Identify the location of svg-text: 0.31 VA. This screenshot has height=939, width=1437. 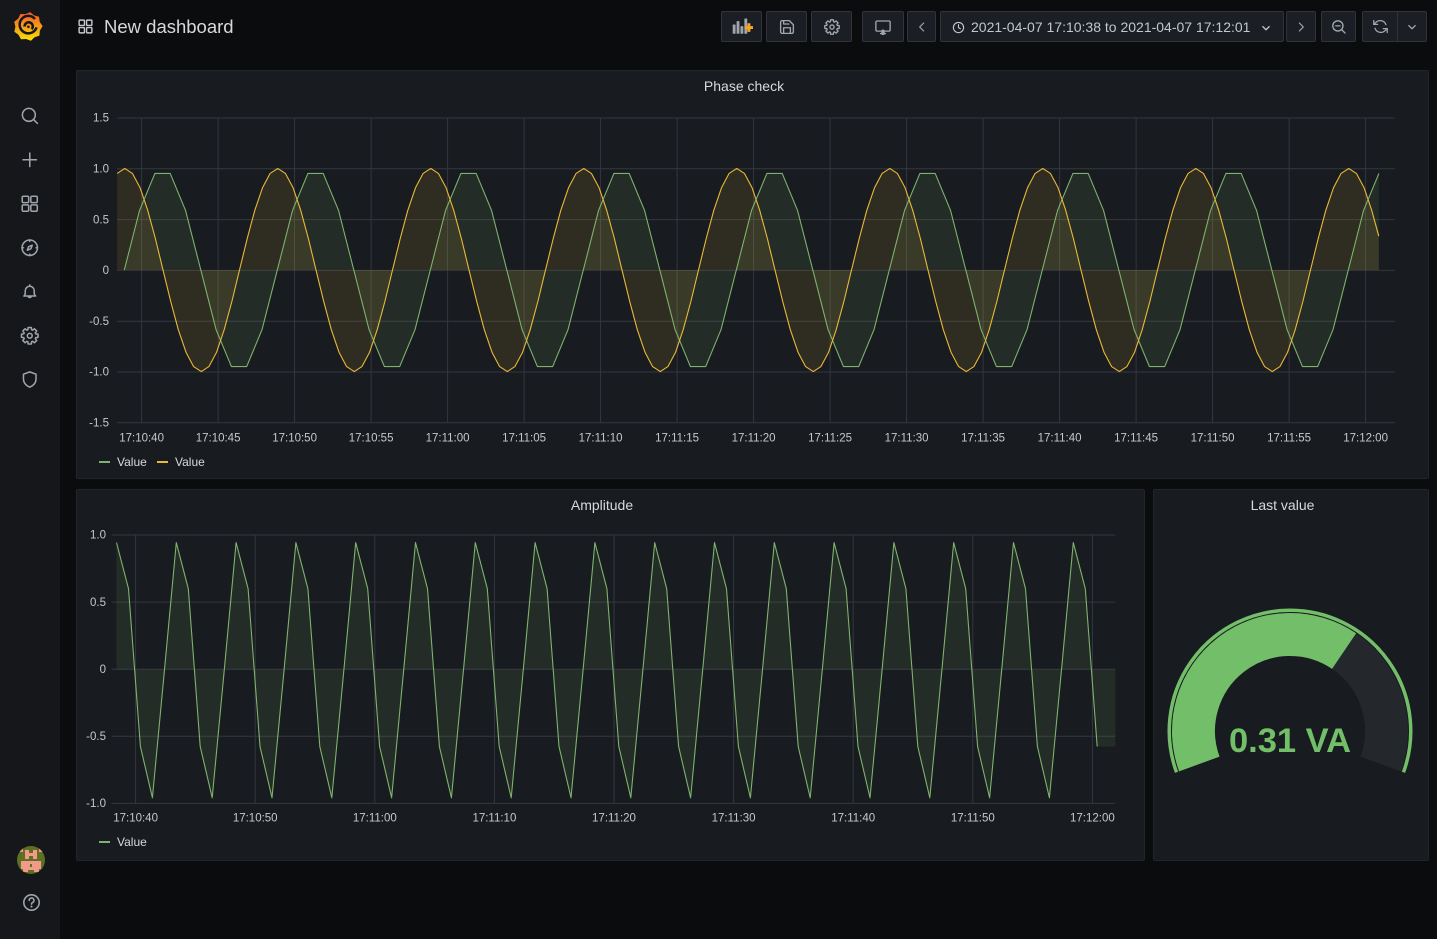
(1290, 741).